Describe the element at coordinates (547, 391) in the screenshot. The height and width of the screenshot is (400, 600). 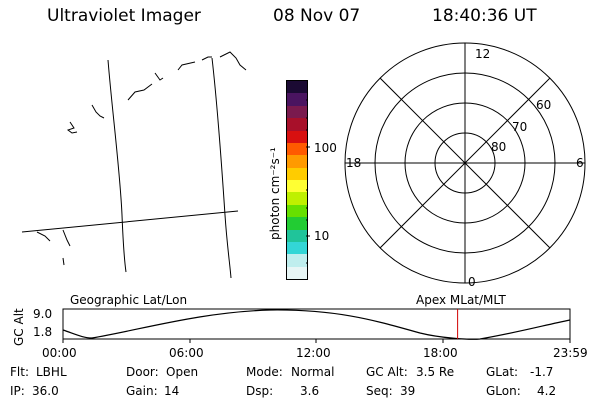
I see `glon-value: 4.2` at that location.